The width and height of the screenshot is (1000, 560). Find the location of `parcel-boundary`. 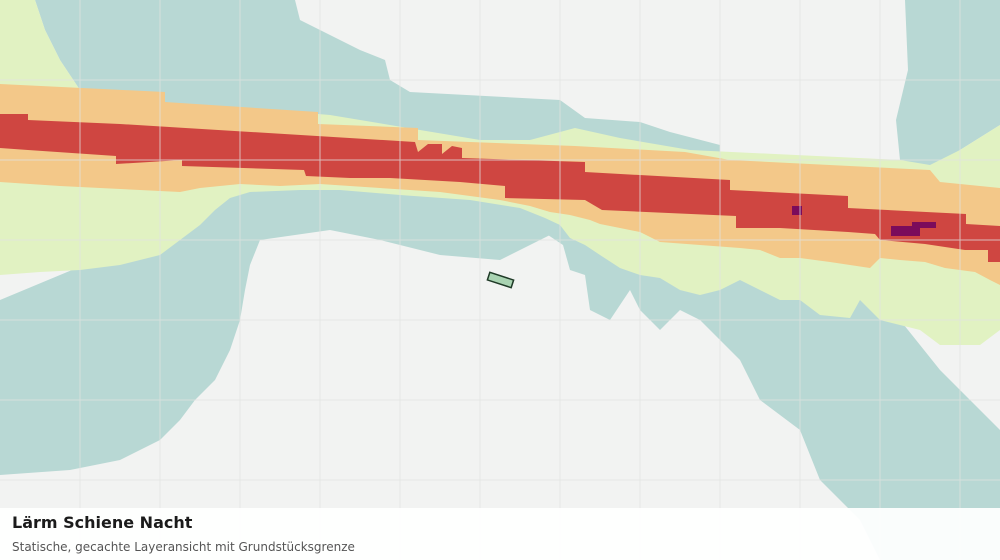

parcel-boundary is located at coordinates (500, 280).